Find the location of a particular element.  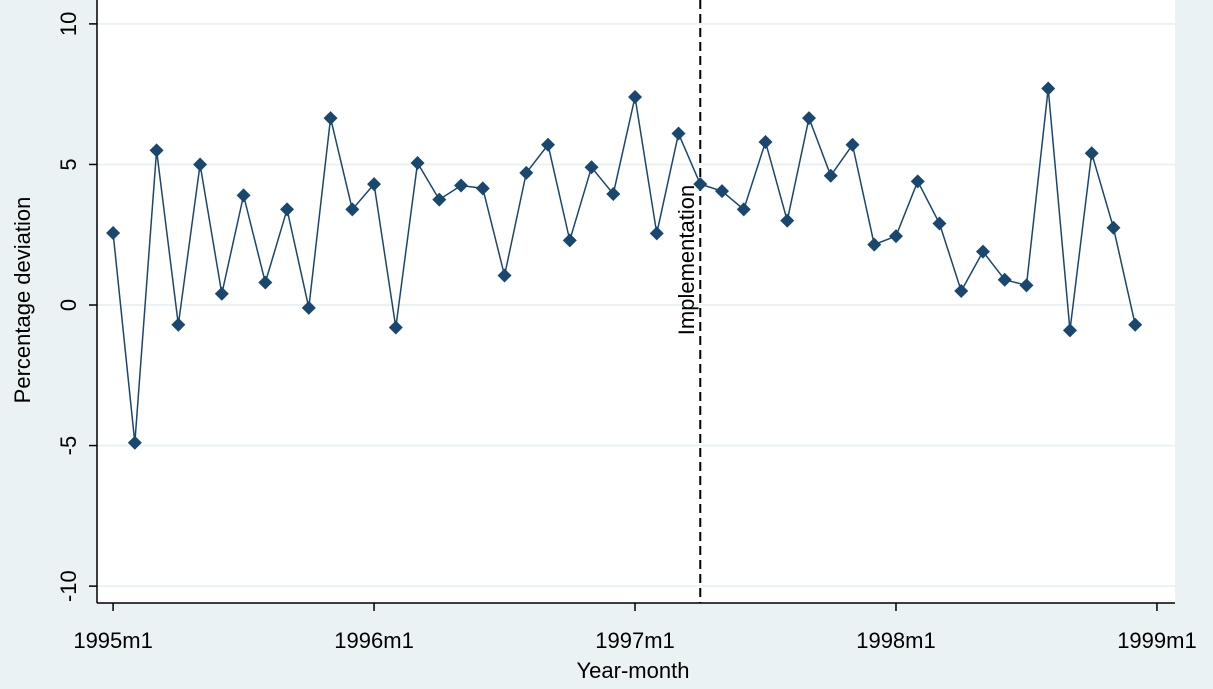

y-tick-label: 10 is located at coordinates (68, 24).